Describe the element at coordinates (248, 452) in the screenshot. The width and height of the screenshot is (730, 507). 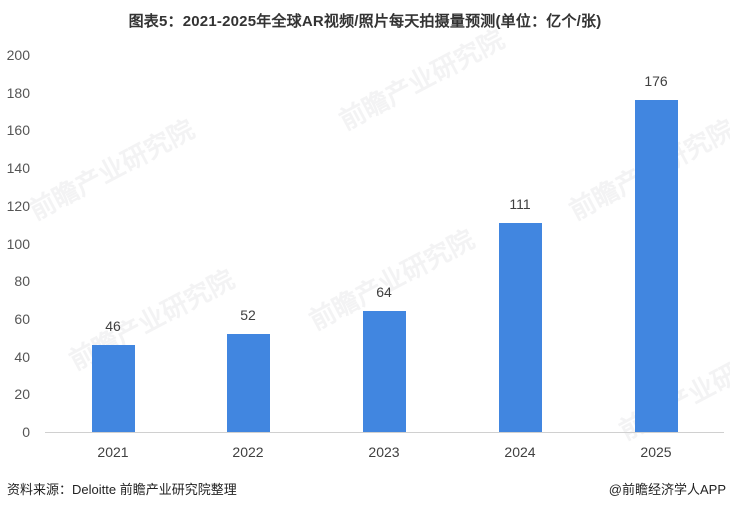
I see `x-tick-label: 2022` at that location.